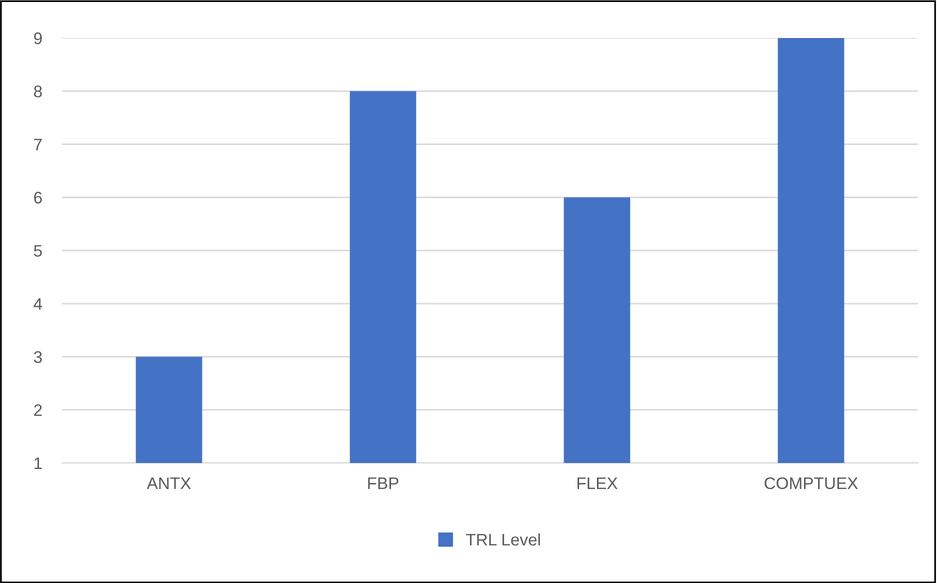 The height and width of the screenshot is (583, 937). I want to click on x-tick-label: FBP, so click(383, 483).